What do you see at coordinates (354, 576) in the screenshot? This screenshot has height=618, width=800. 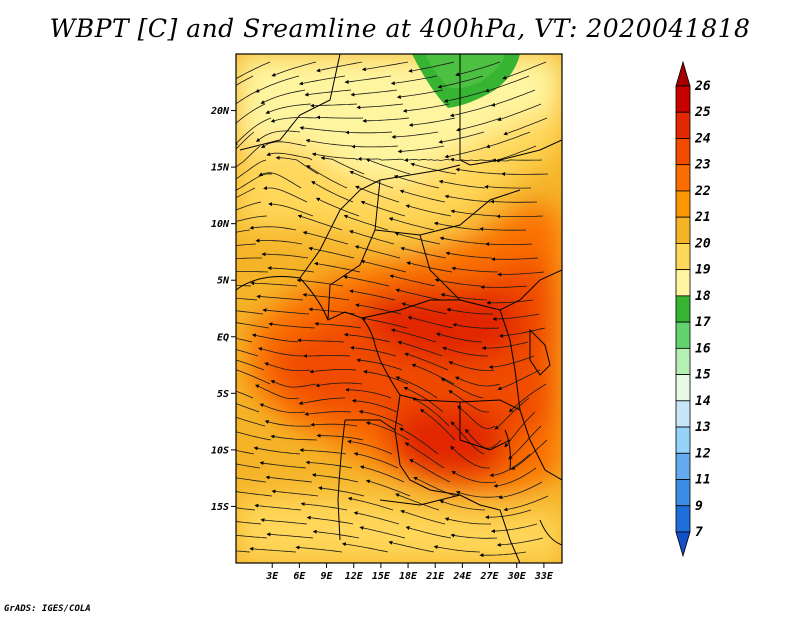 I see `lon-tick-label: 12E` at bounding box center [354, 576].